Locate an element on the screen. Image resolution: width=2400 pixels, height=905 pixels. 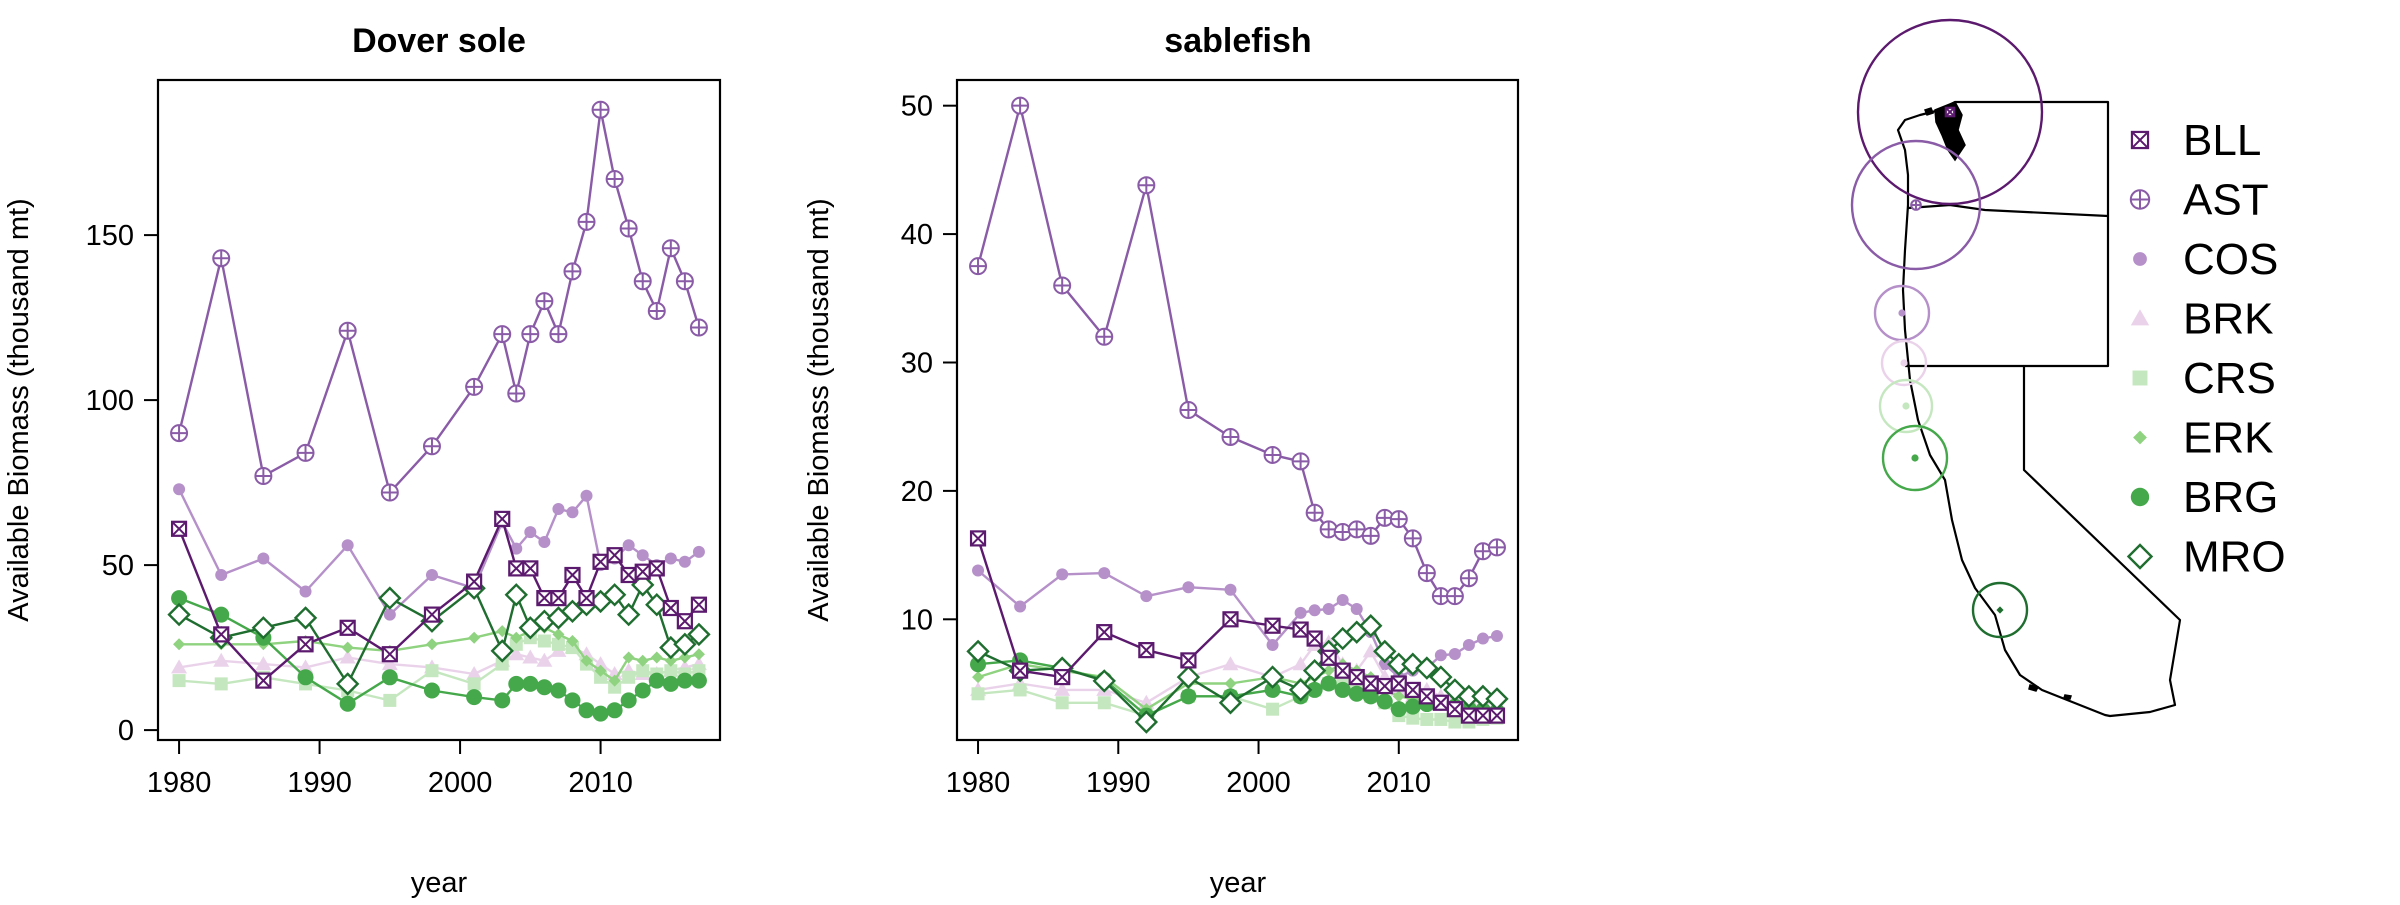
port-circle-AST is located at coordinates (1916, 205).